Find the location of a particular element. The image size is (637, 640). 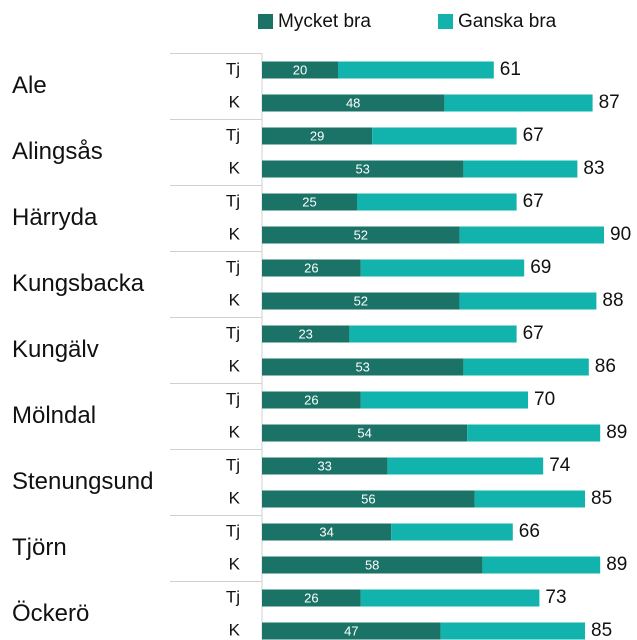

value-label: 20 is located at coordinates (300, 69).